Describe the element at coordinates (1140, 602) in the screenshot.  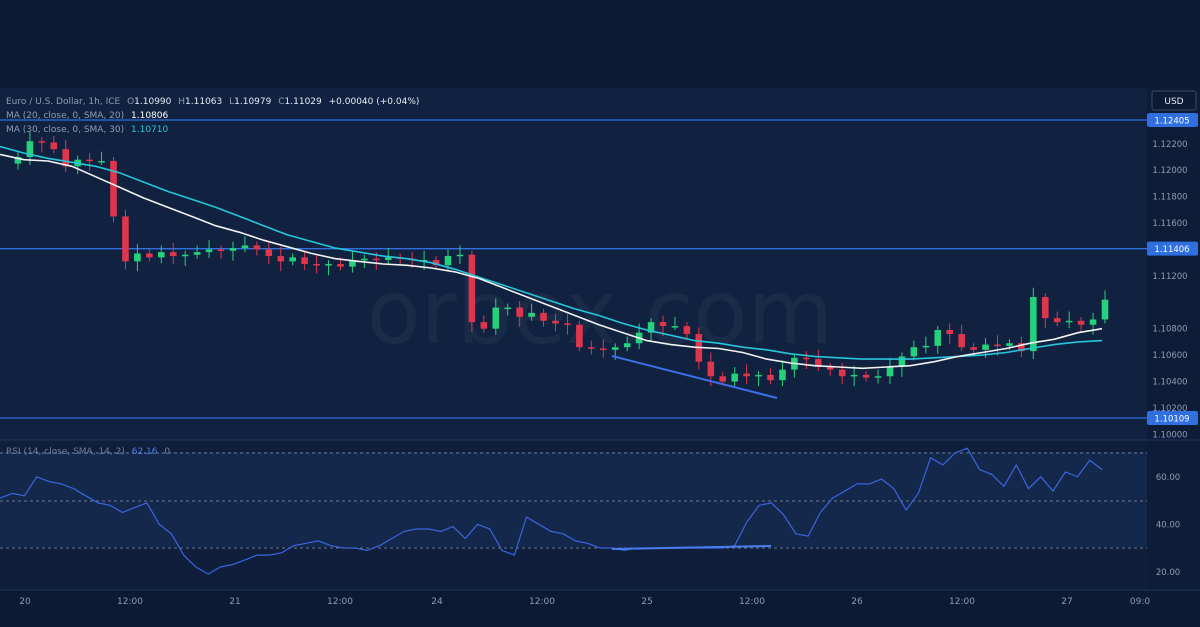
I see `time-tick-label: 09:0` at that location.